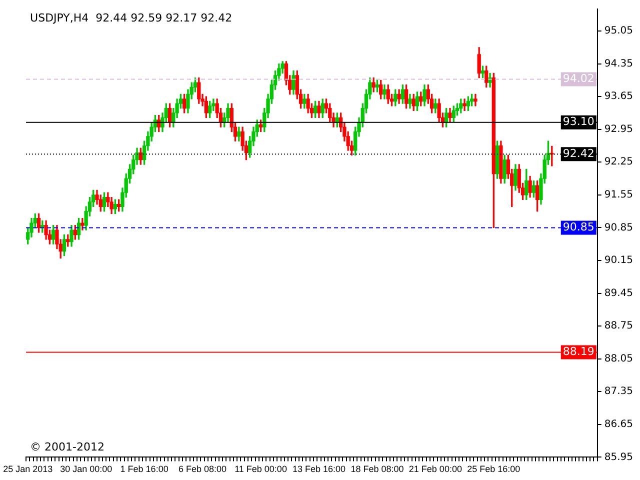  Describe the element at coordinates (493, 469) in the screenshot. I see `x-tick-label: 25 Feb 16:00` at that location.